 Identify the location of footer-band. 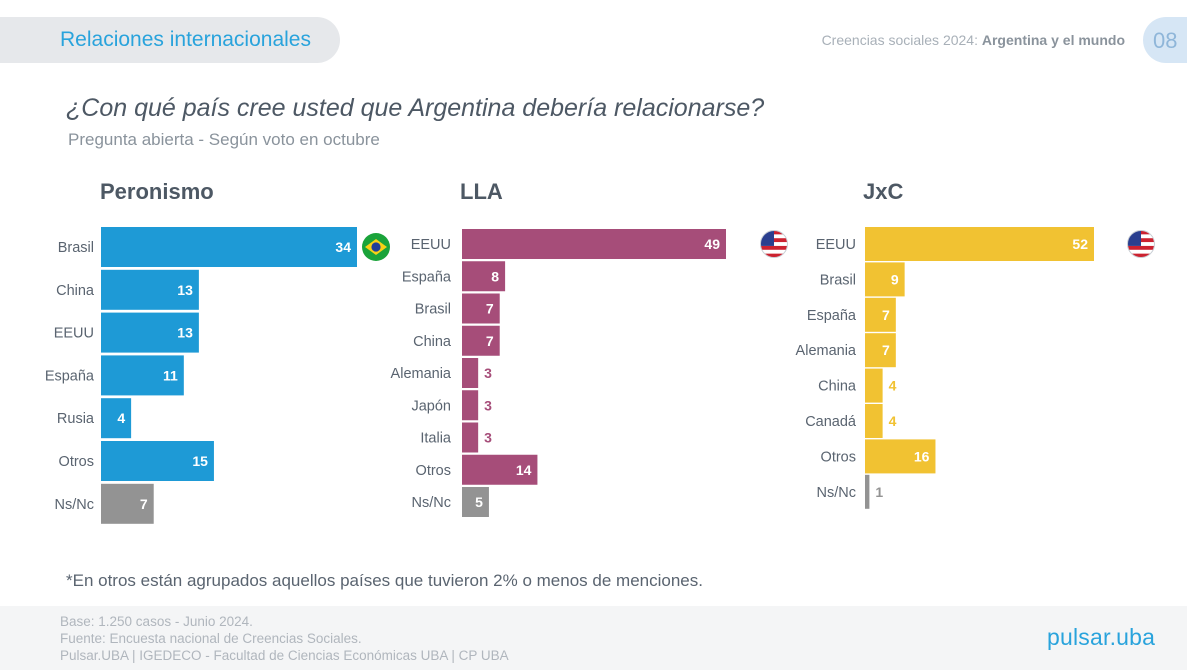
(593, 638).